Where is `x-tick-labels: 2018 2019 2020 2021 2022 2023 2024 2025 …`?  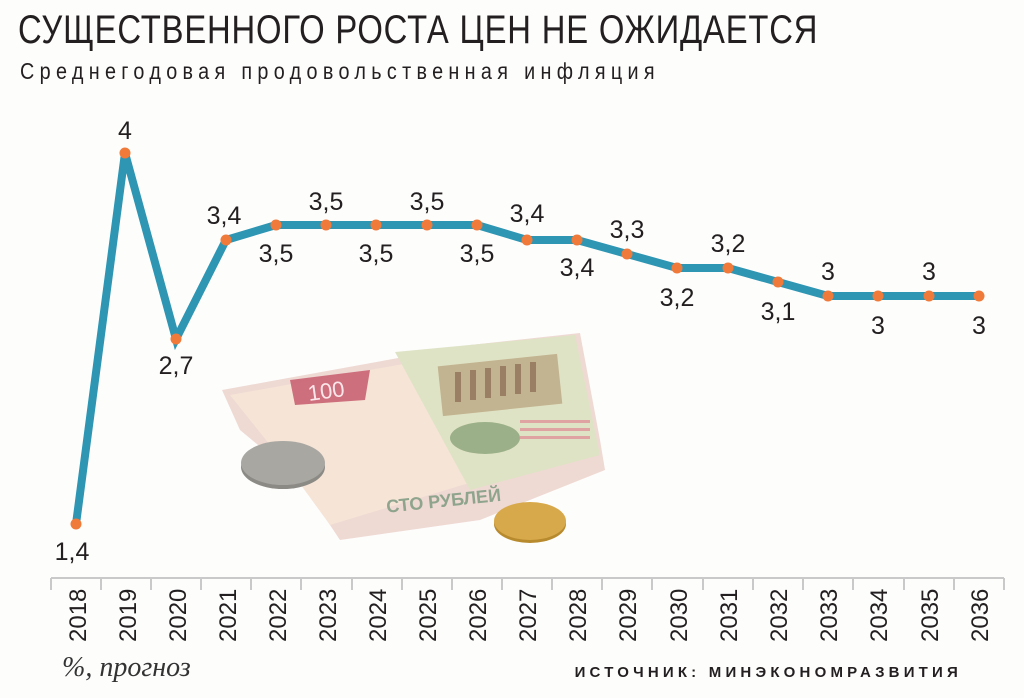
x-tick-labels: 2018 2019 2020 2021 2022 2023 2024 2025 … is located at coordinates (529, 615).